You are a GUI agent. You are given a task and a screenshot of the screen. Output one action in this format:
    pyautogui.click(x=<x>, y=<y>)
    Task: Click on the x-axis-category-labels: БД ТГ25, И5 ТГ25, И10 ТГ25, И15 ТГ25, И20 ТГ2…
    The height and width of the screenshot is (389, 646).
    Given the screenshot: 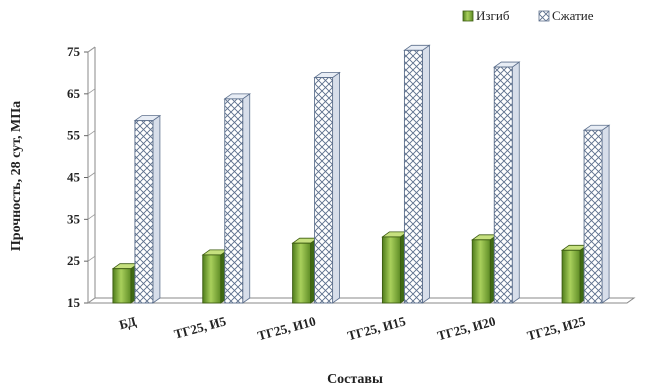 What is the action you would take?
    pyautogui.click(x=352, y=328)
    